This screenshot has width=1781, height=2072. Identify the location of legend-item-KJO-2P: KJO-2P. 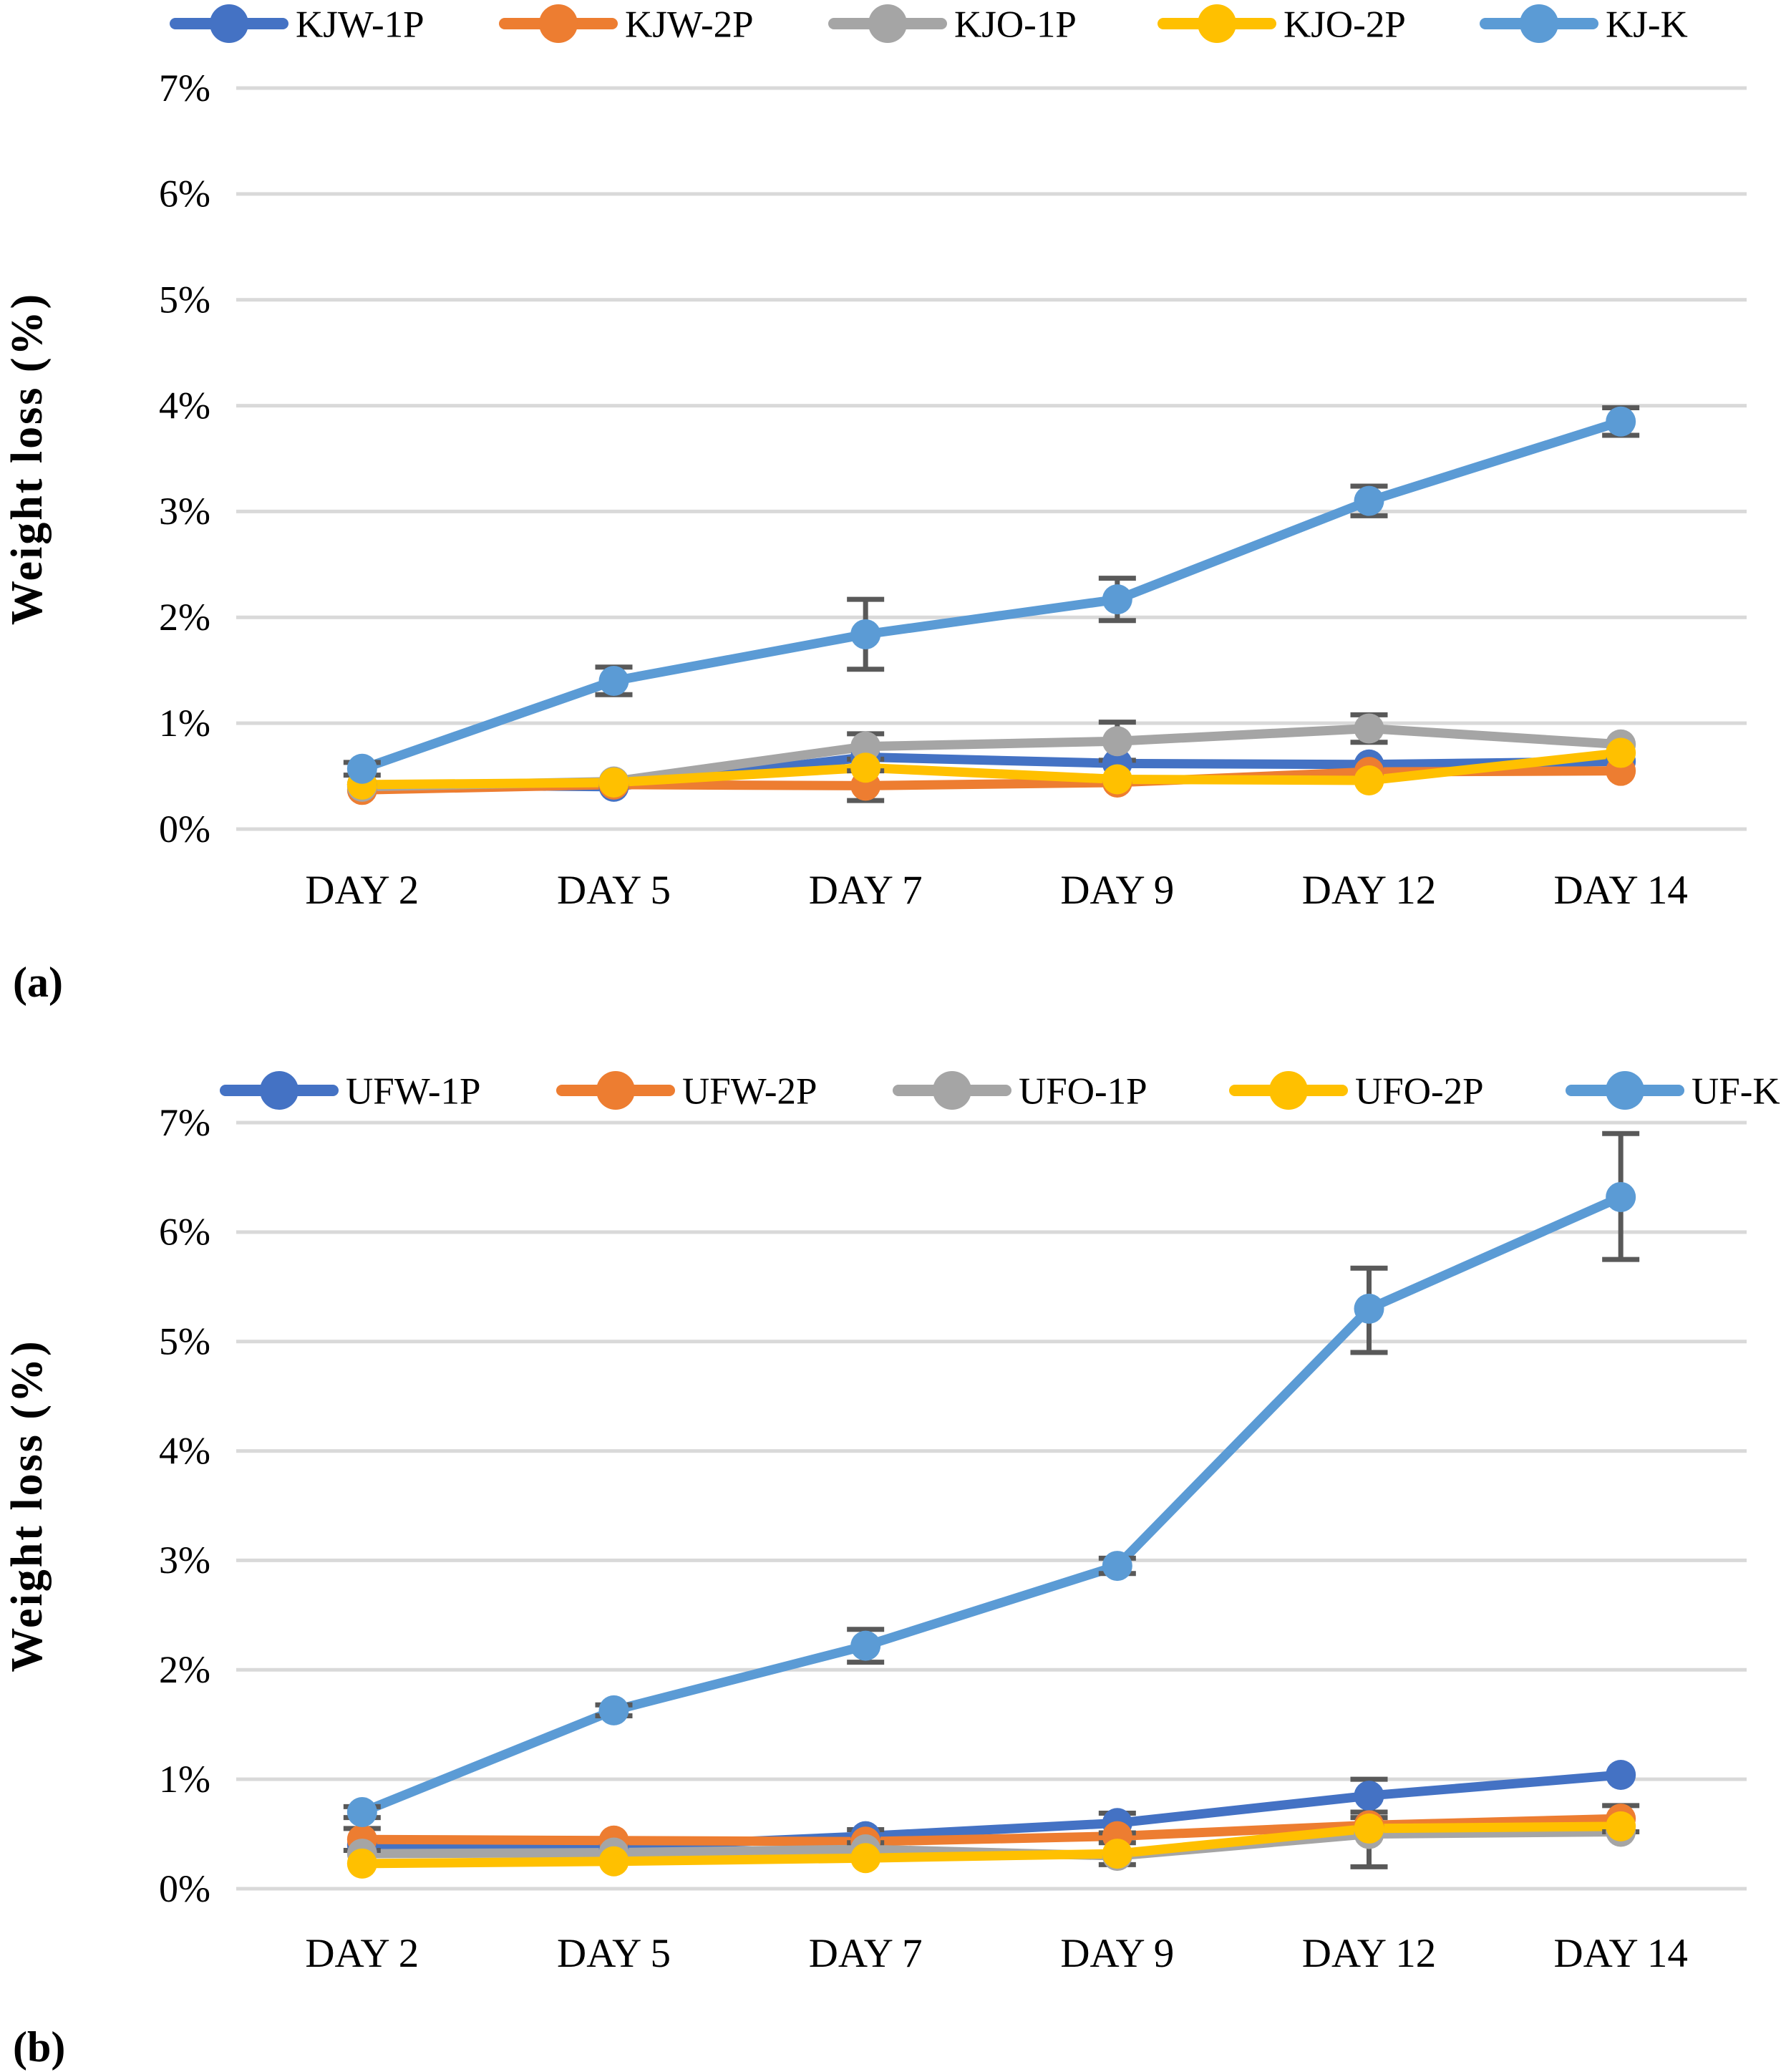
(1282, 25).